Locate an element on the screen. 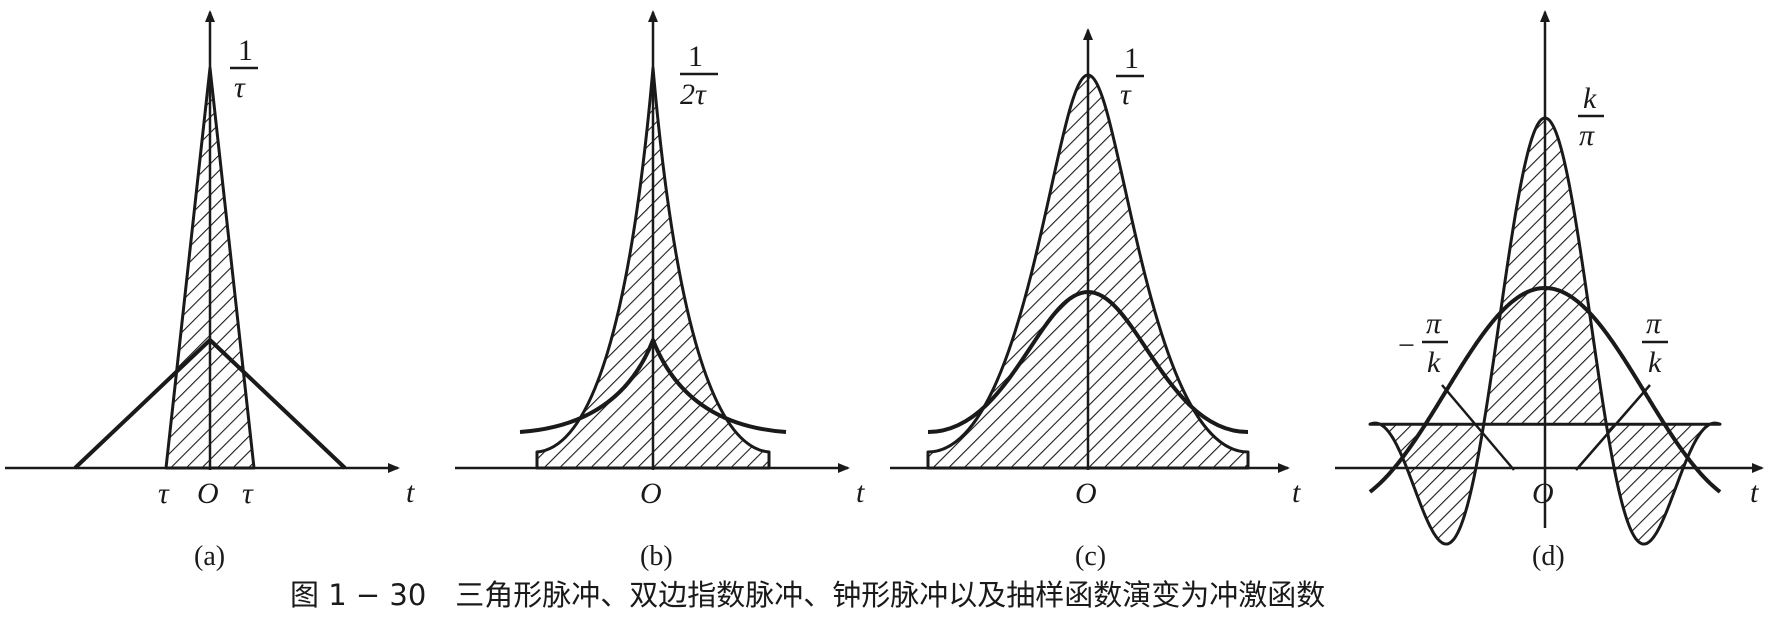  tick-label-left: τ is located at coordinates (164, 493).